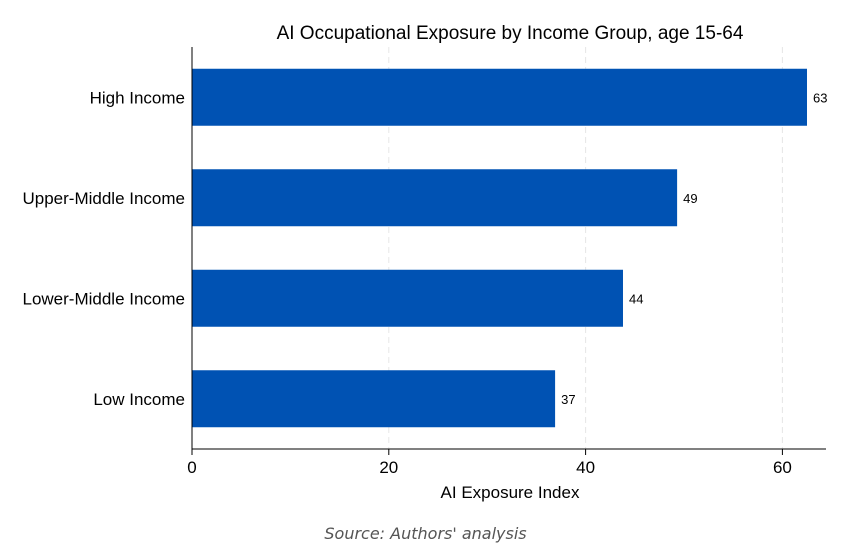  Describe the element at coordinates (103, 298) in the screenshot. I see `category-label: Lower-Middle Income` at that location.